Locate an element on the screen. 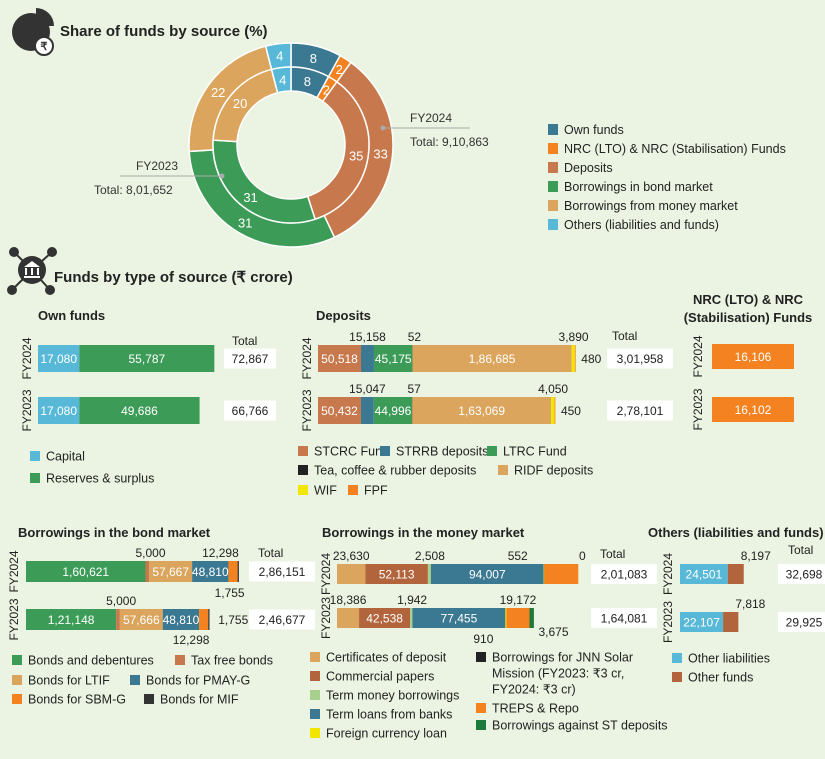 This screenshot has width=825, height=759. total-value: 2,01,083 is located at coordinates (624, 575).